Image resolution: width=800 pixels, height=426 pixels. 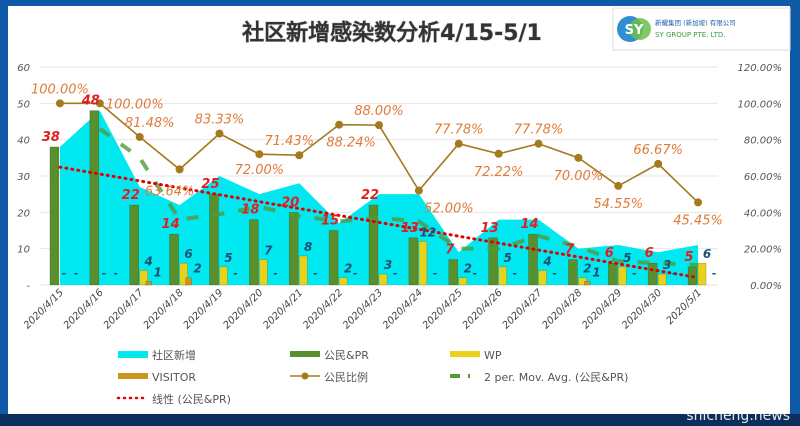 I want to click on wp-value-label: 6, so click(x=707, y=254).